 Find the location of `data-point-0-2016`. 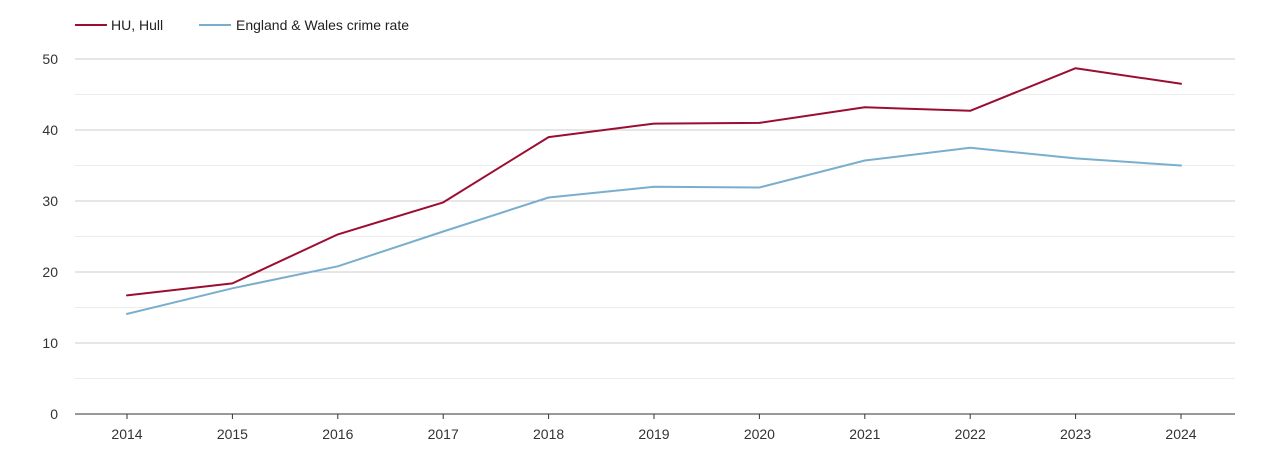

data-point-0-2016 is located at coordinates (338, 234).